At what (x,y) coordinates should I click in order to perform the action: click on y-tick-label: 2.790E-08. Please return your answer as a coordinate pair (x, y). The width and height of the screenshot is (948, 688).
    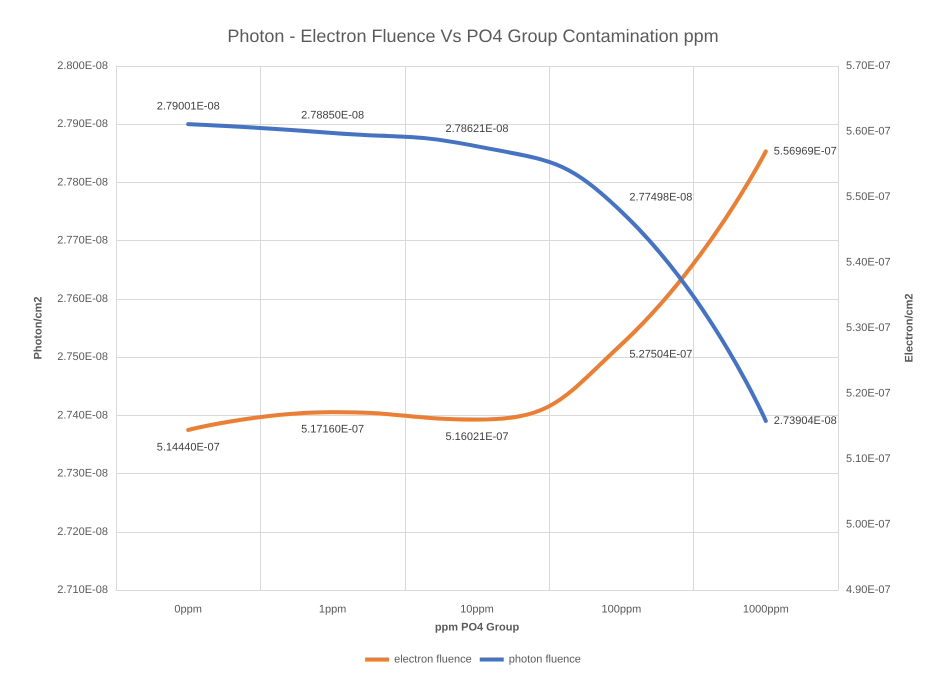
    Looking at the image, I should click on (82, 124).